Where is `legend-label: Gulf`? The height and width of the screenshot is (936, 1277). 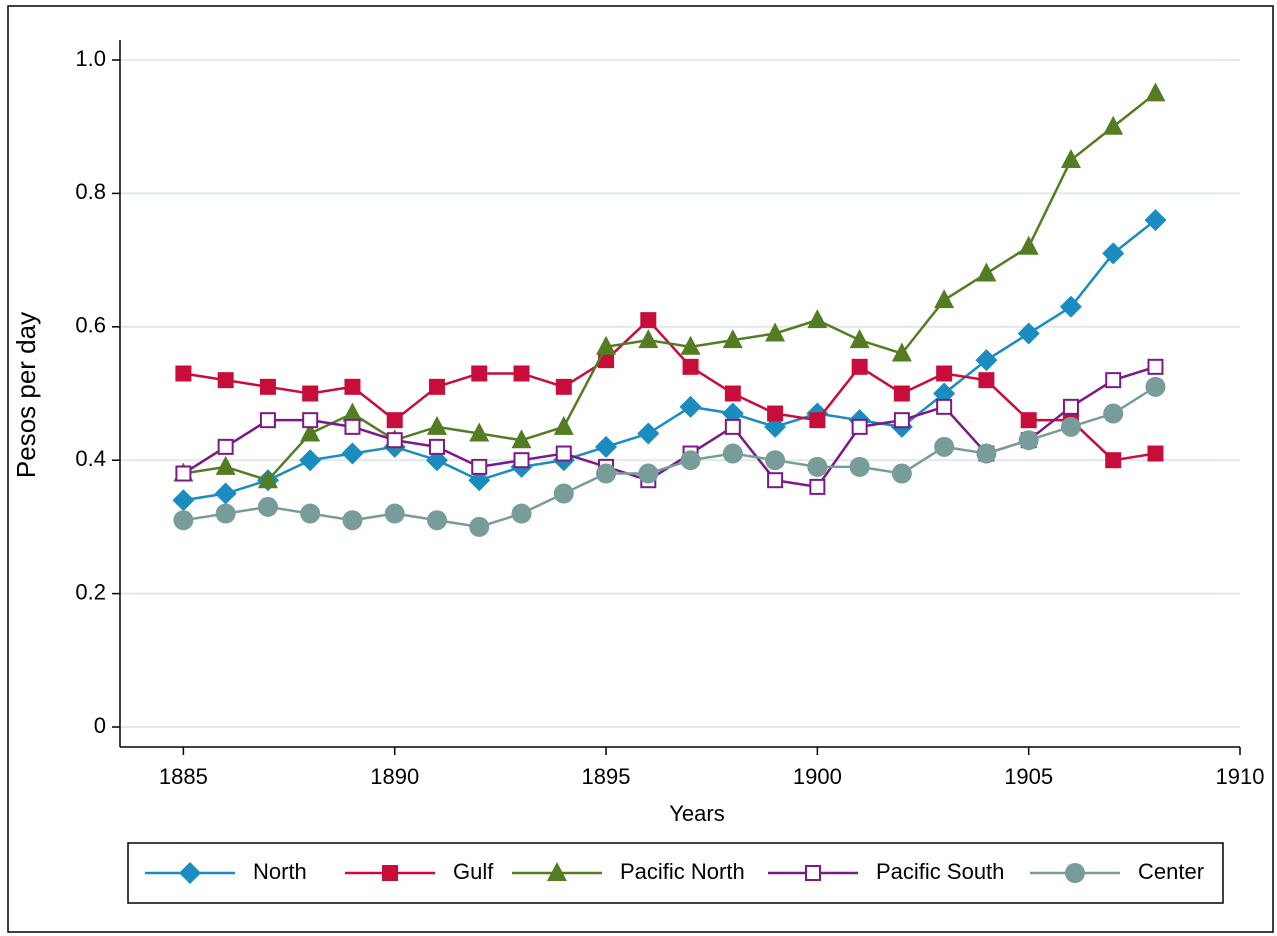 legend-label: Gulf is located at coordinates (473, 871).